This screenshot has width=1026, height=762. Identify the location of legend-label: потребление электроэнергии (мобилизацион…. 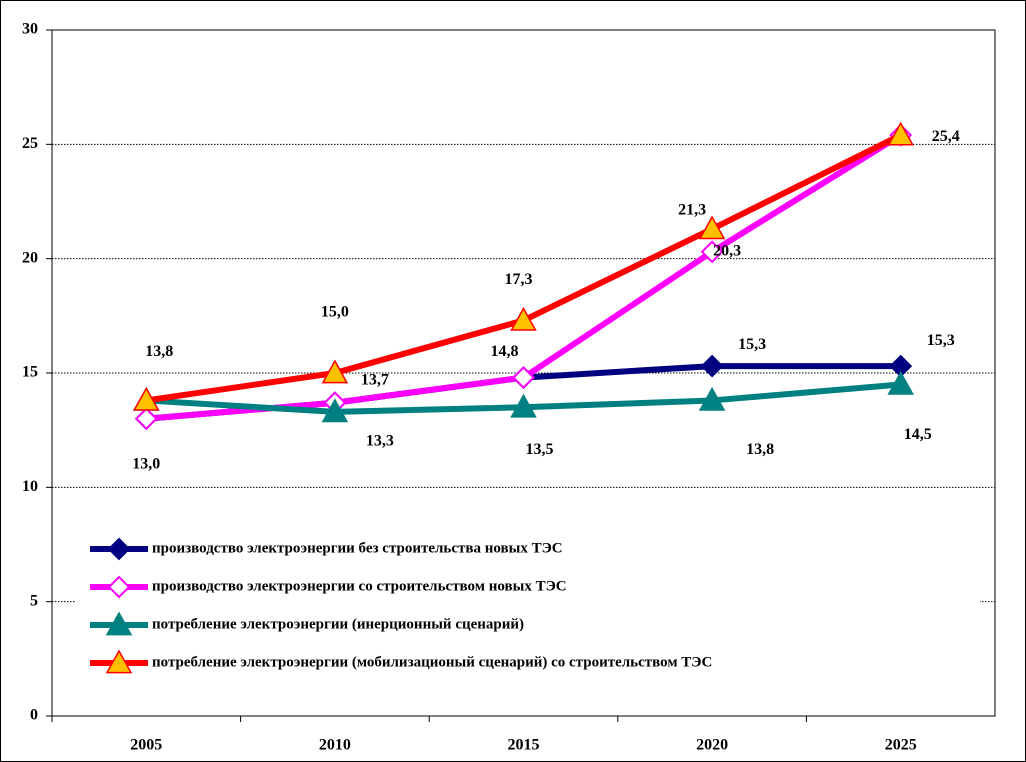
(432, 662).